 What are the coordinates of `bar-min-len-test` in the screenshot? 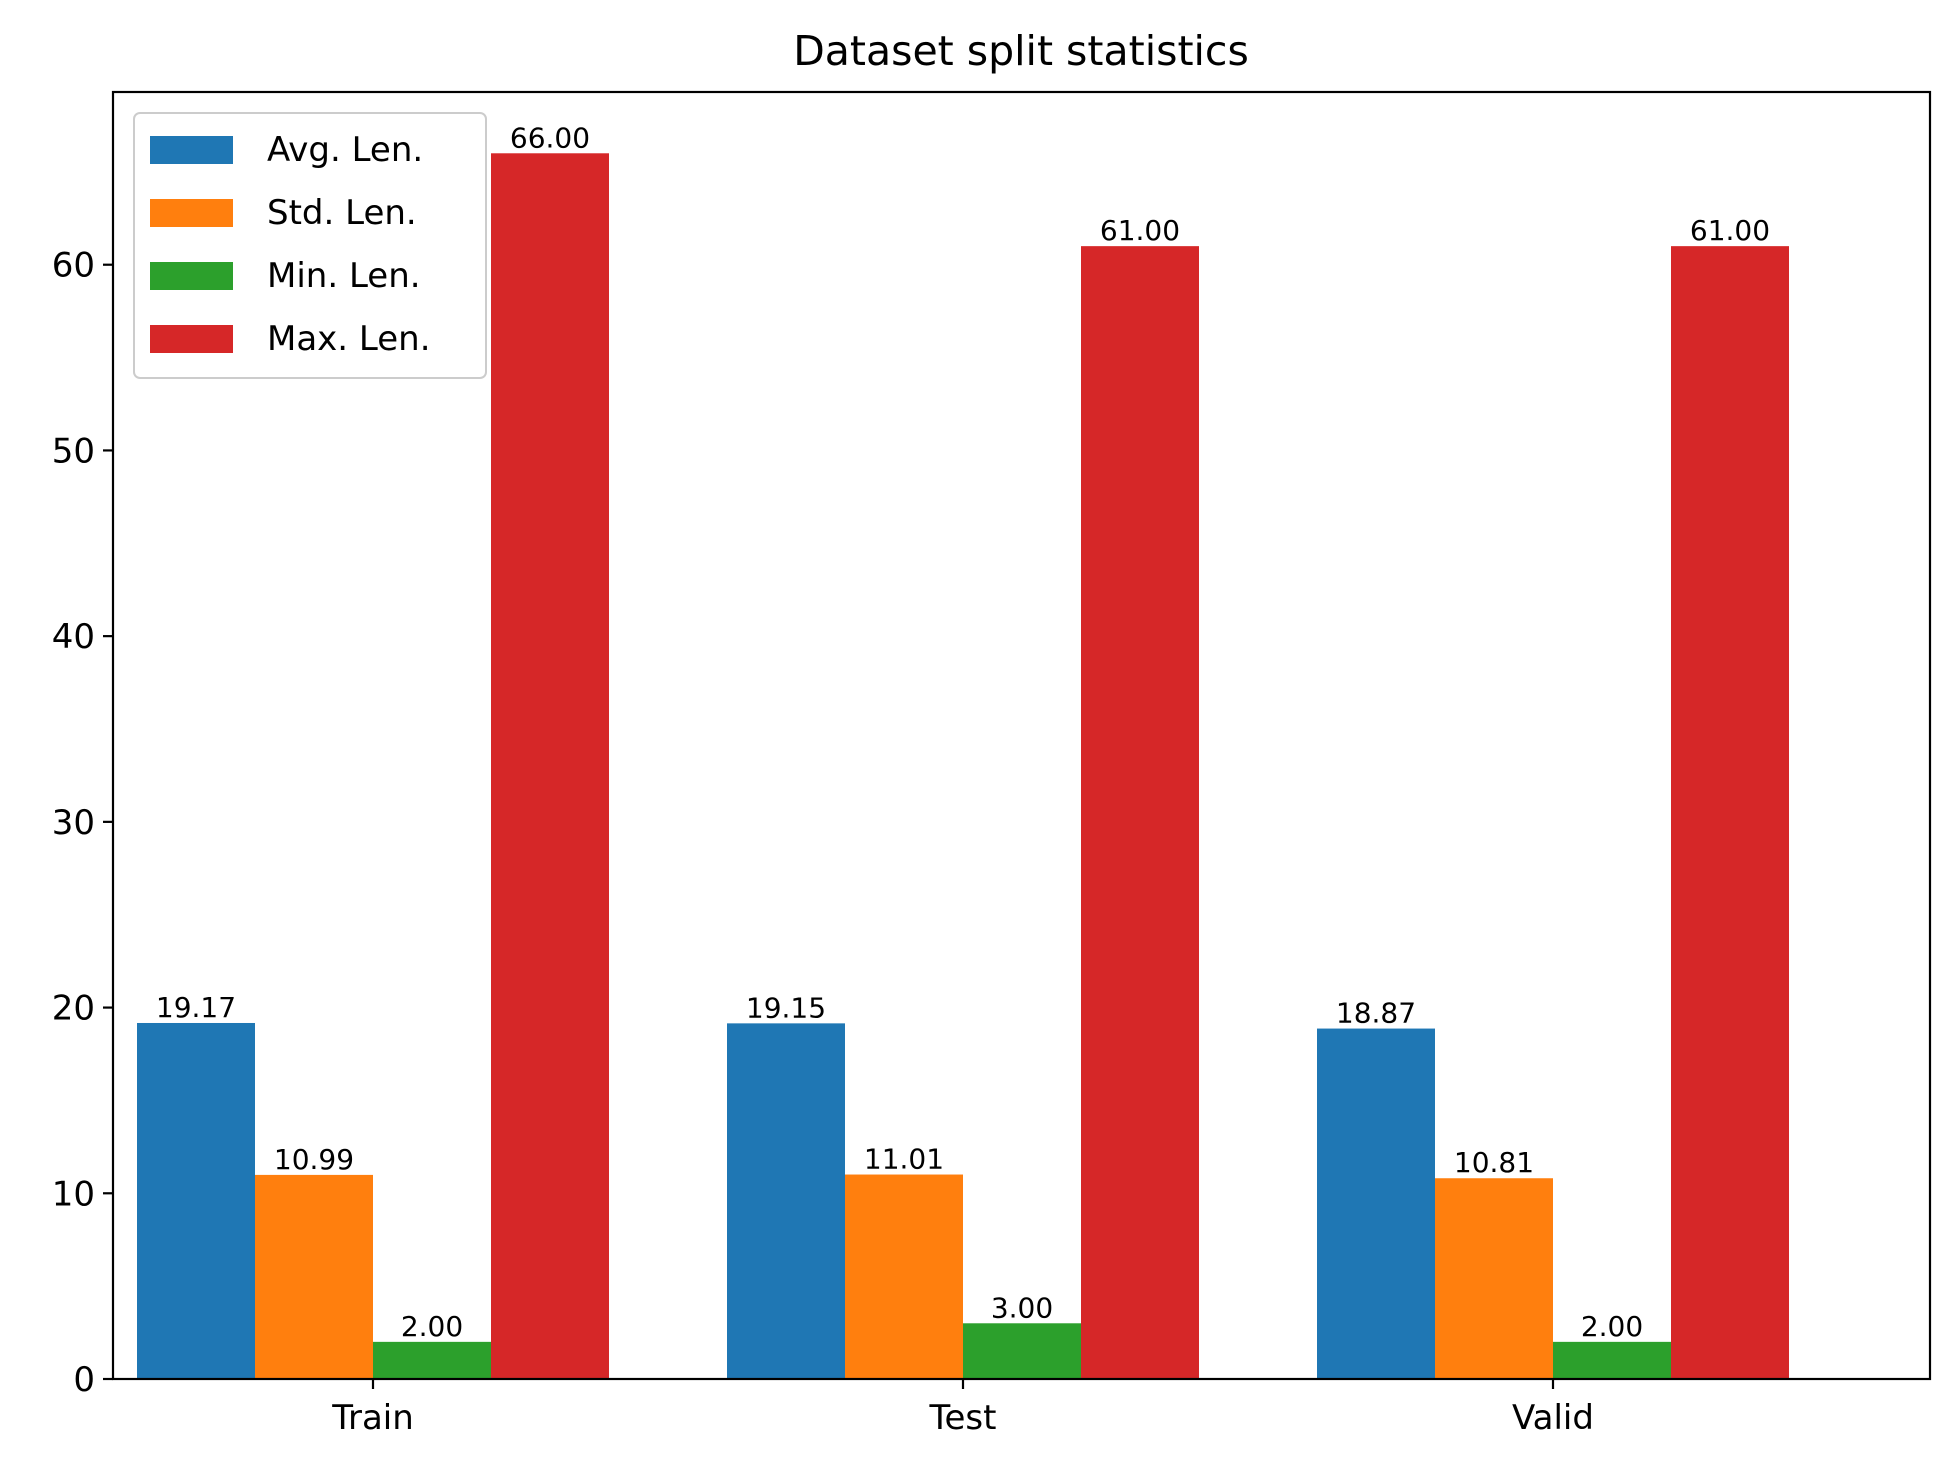 It's located at (1022, 1351).